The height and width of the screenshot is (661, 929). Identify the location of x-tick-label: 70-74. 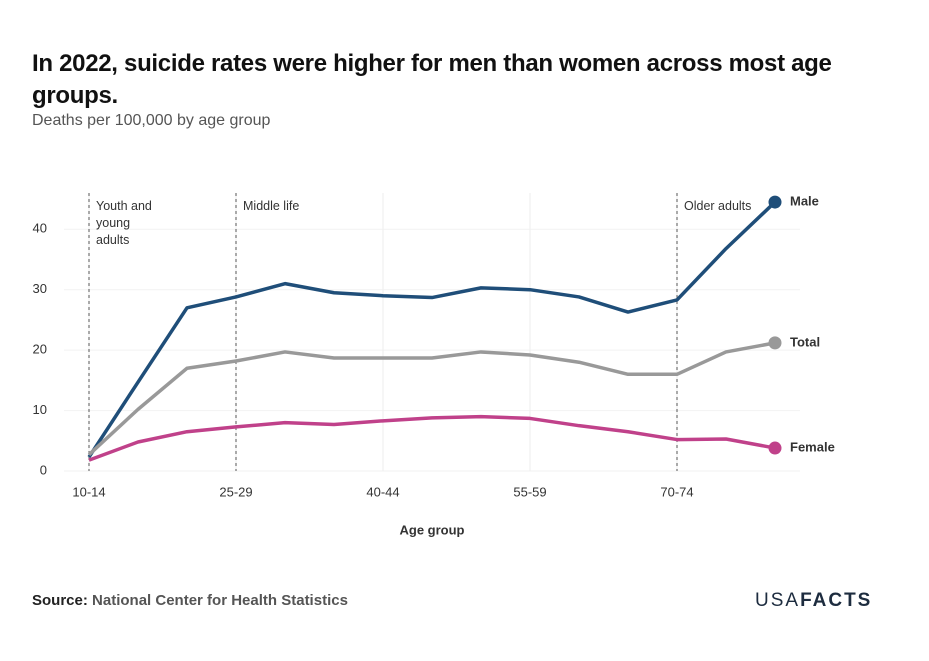
(676, 491).